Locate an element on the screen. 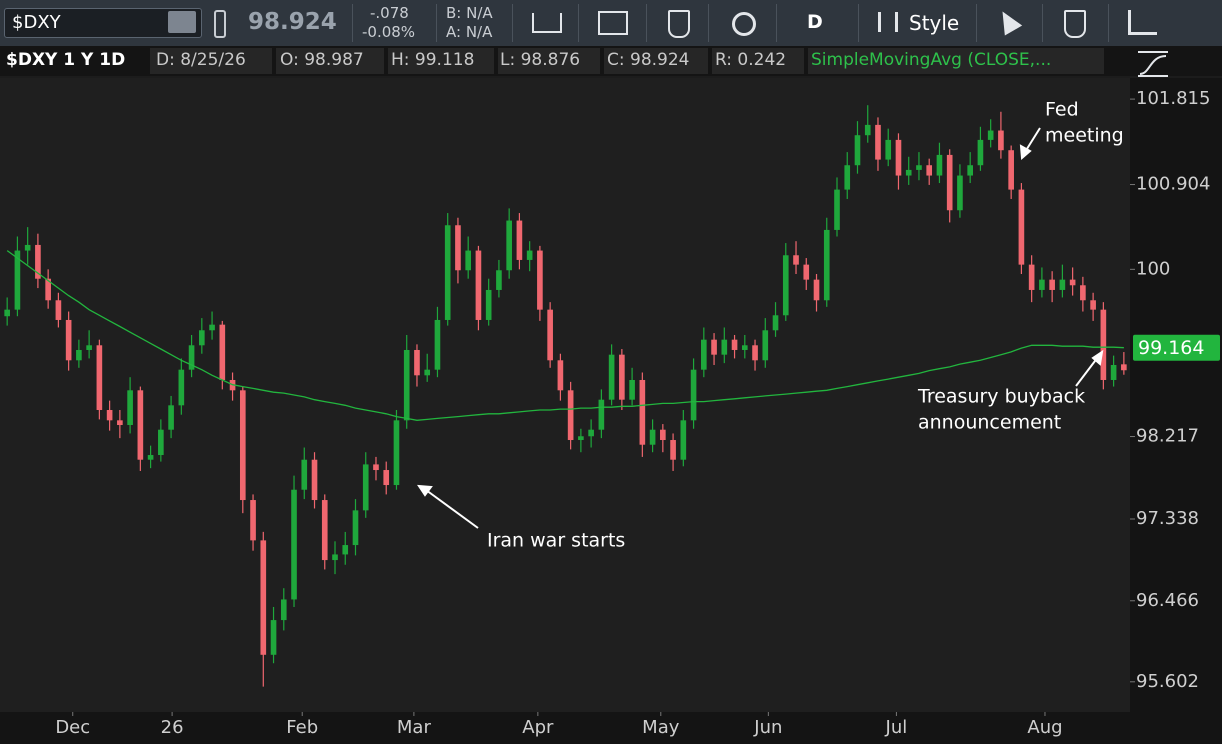 This screenshot has width=1222, height=744. price-axis is located at coordinates (1176, 395).